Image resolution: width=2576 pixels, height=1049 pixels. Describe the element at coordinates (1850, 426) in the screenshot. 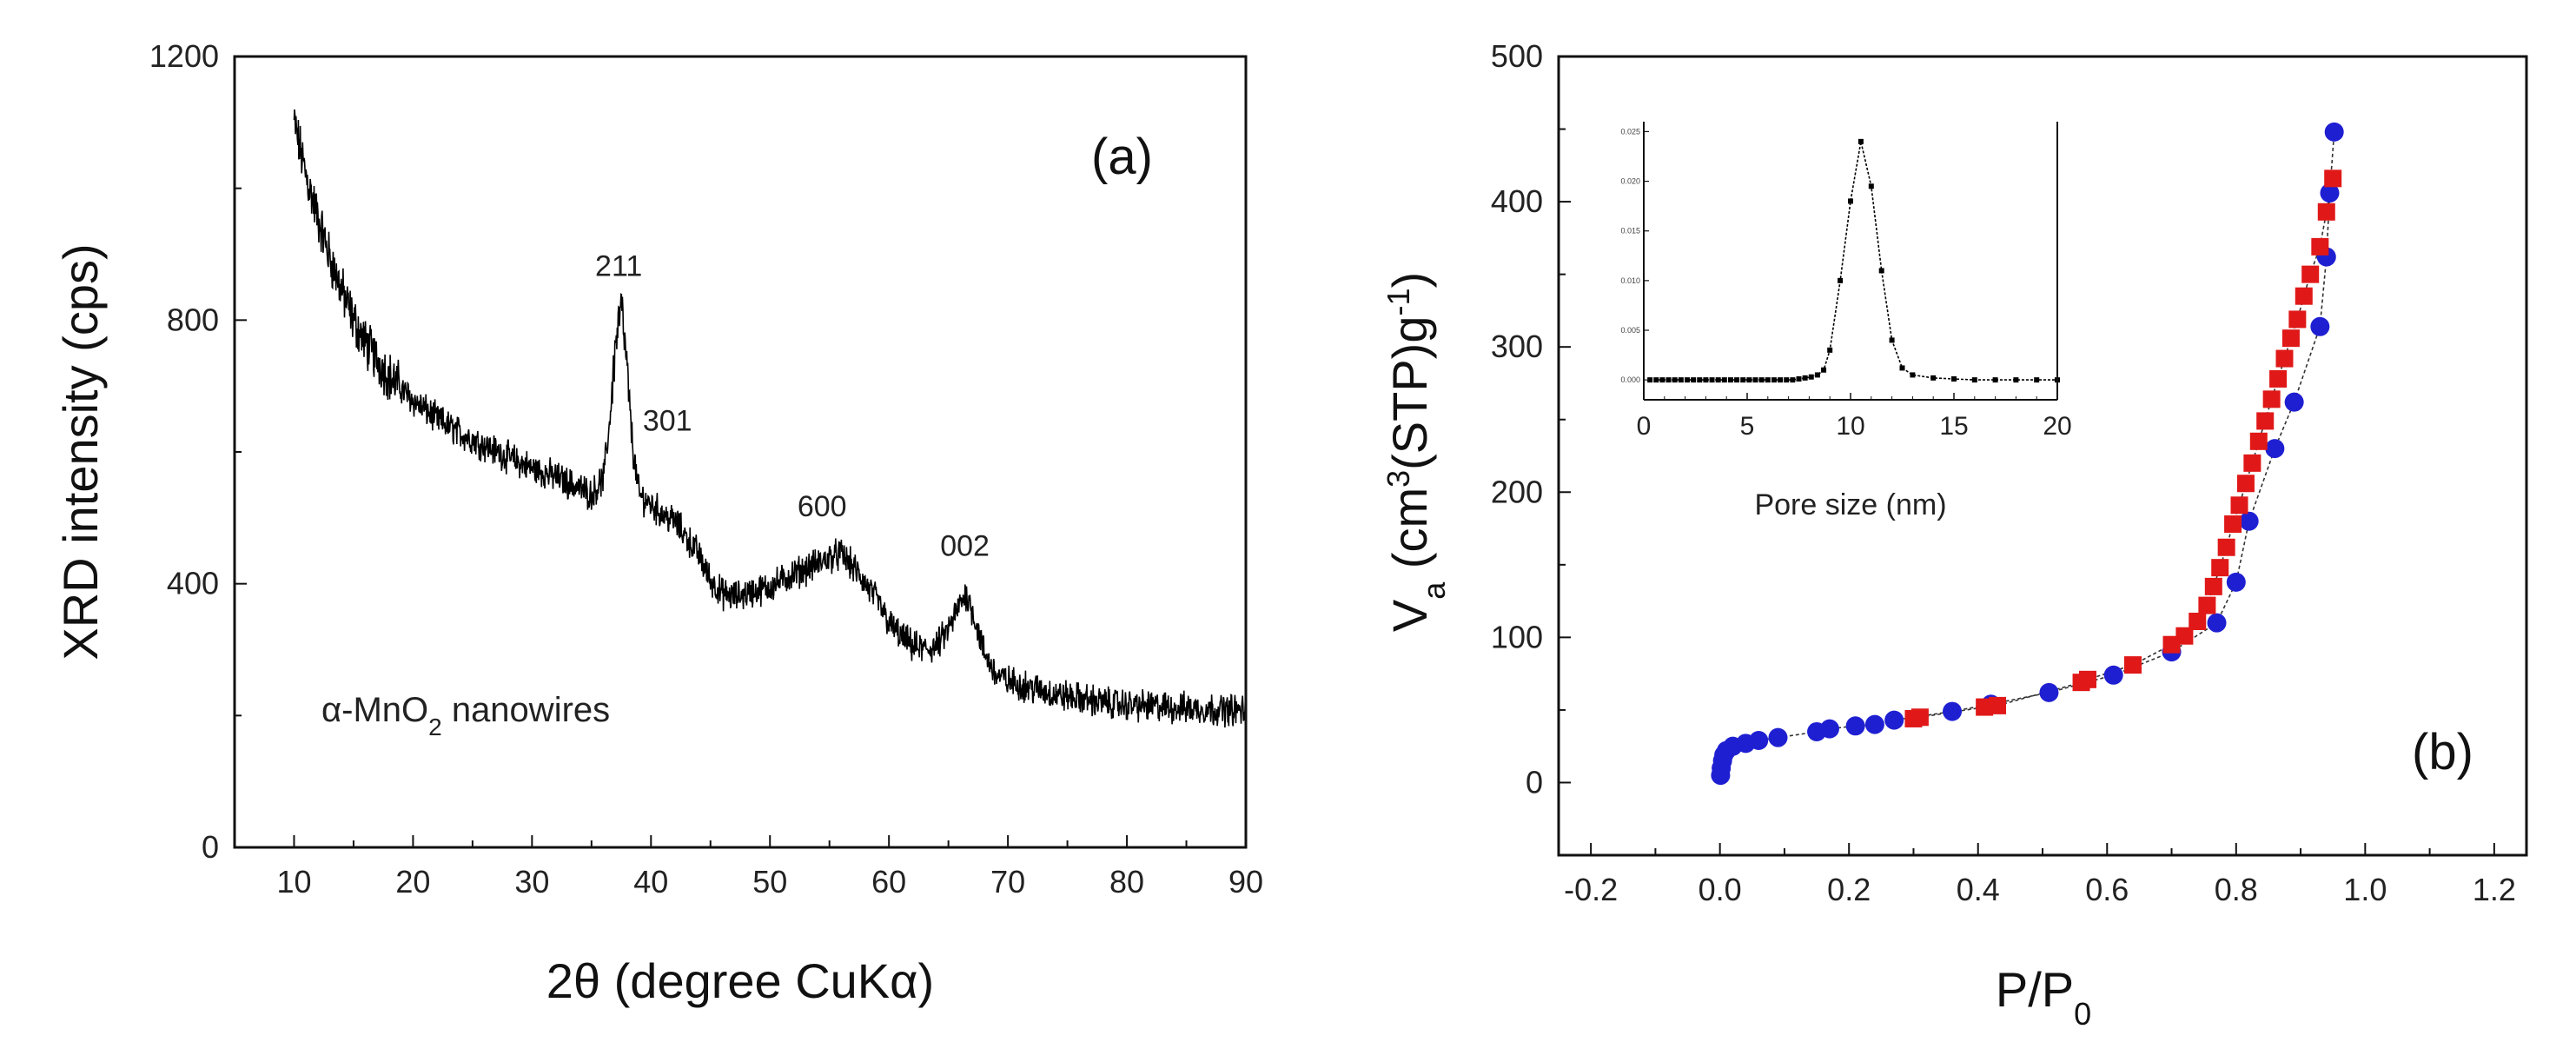

I see `inset-x-tick-label: 10` at that location.